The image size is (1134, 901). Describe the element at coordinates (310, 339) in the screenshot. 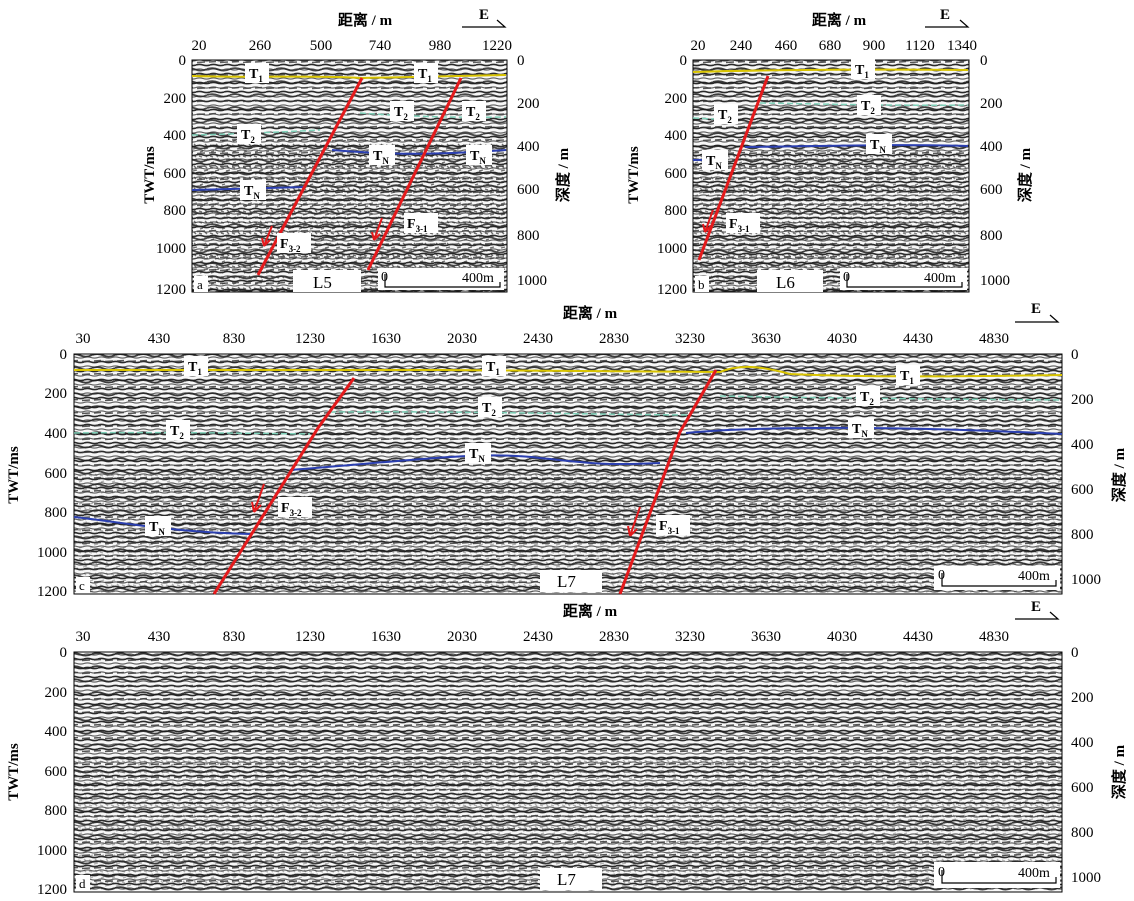

I see `svg-text: 1230` at that location.